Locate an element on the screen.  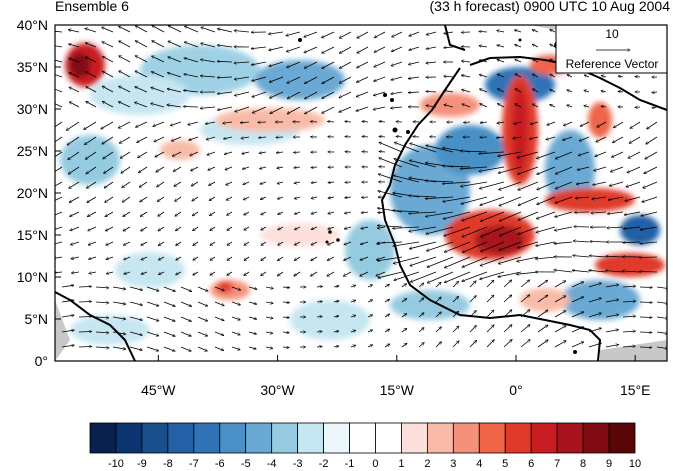
lat-tick-label: 35°N is located at coordinates (32, 67).